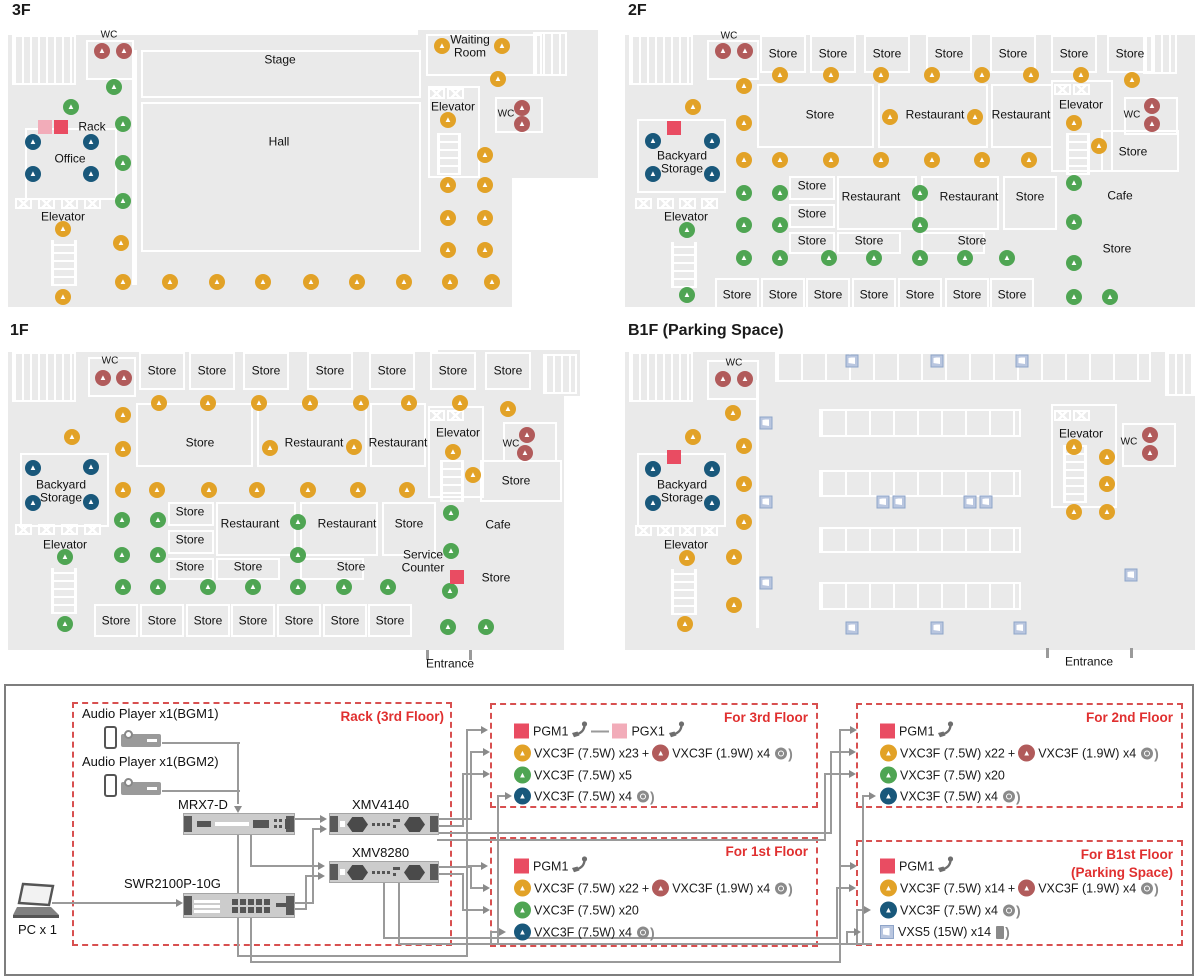 The image size is (1200, 980). I want to click on room-label: Backyard Storage, so click(682, 162).